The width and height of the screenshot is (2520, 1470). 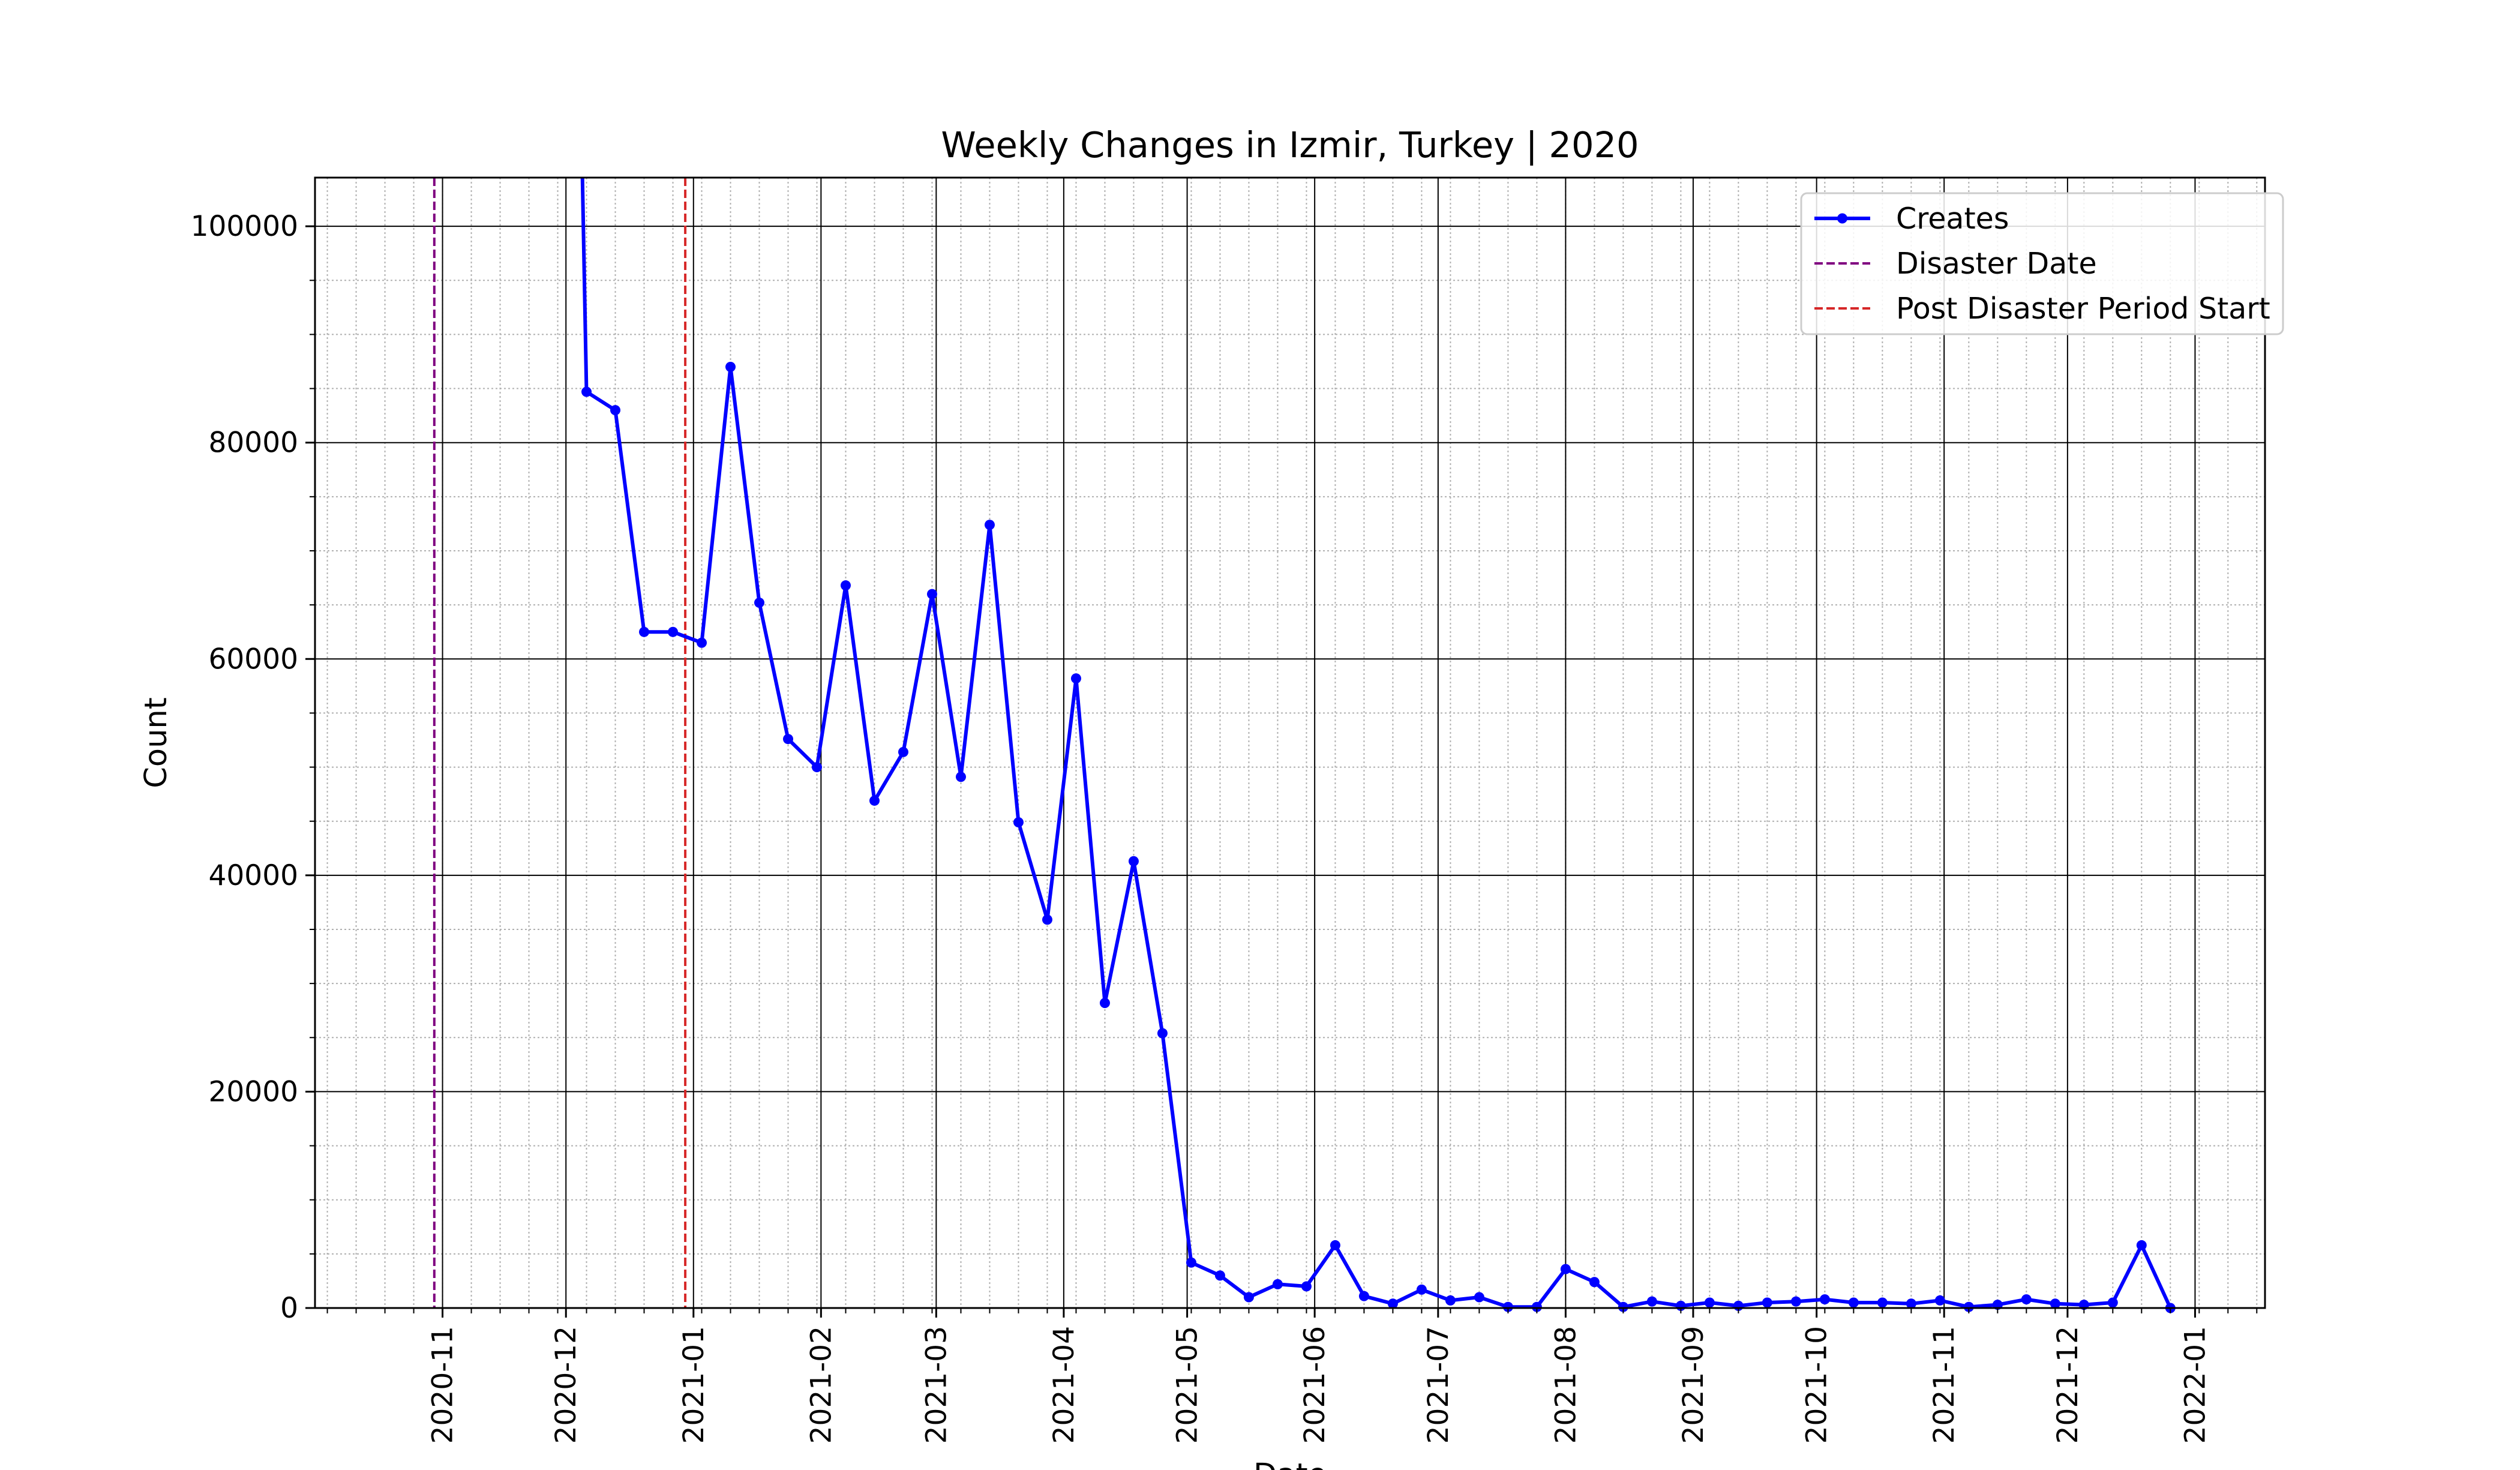 I want to click on y-tick-label: 0, so click(x=289, y=1308).